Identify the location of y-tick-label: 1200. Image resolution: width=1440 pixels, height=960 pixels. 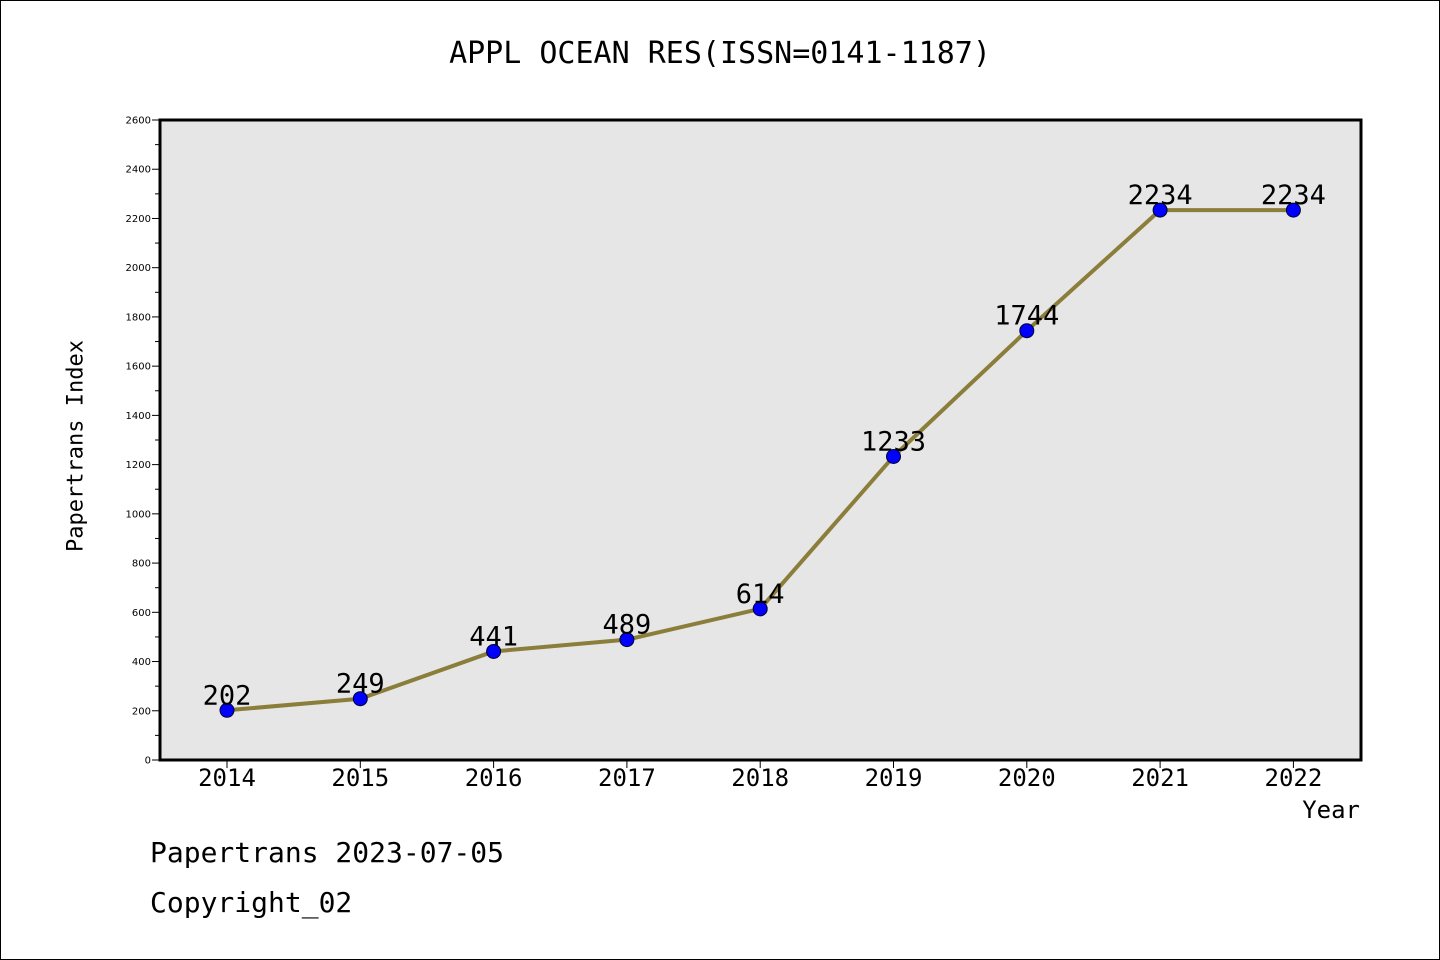
(138, 465).